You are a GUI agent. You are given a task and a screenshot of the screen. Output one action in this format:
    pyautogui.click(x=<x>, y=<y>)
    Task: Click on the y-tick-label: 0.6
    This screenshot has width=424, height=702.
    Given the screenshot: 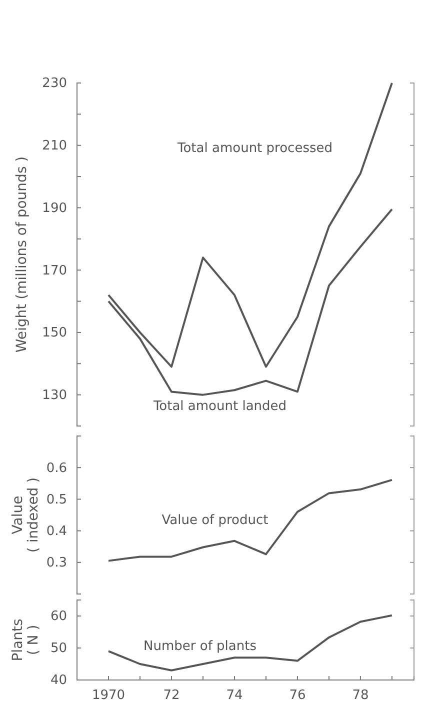 What is the action you would take?
    pyautogui.click(x=56, y=468)
    